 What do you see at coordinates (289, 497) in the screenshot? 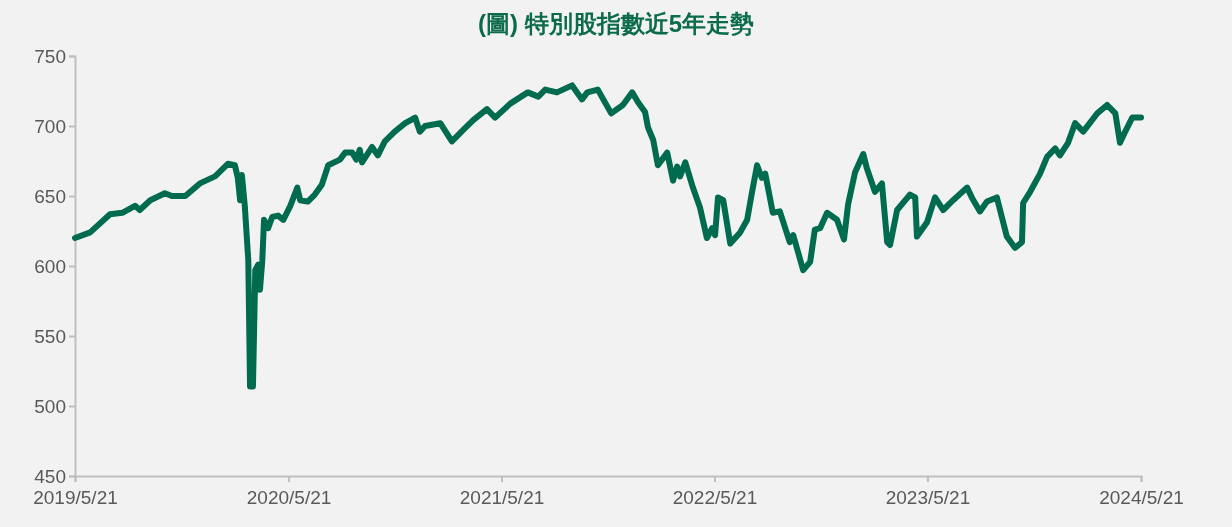
I see `x-tick-label: 2020/5/21` at bounding box center [289, 497].